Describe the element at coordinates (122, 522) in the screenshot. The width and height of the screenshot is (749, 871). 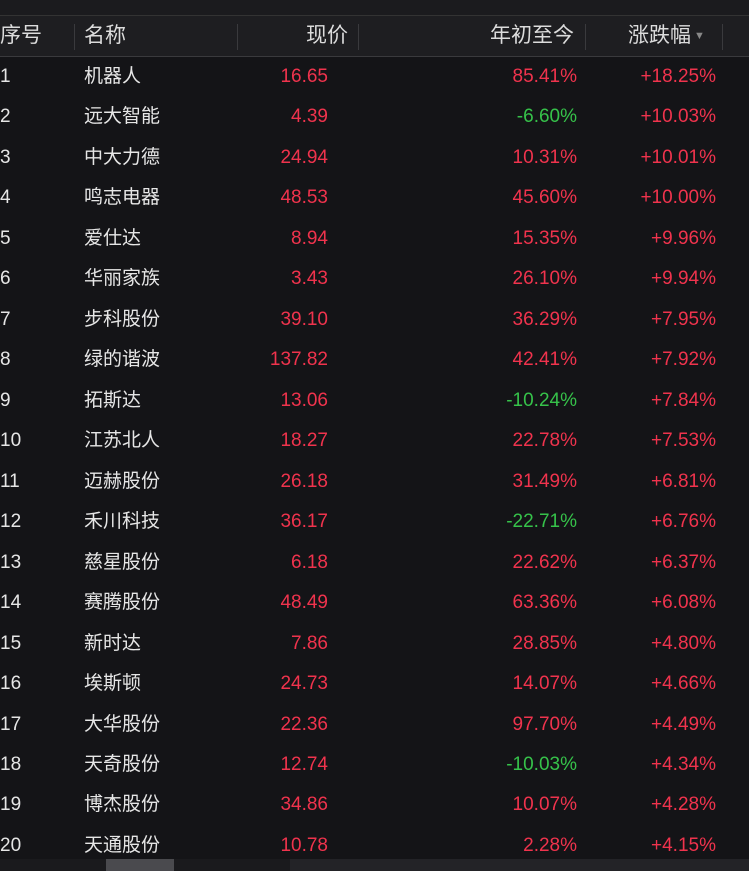
I see `stock-name: 禾川科技` at that location.